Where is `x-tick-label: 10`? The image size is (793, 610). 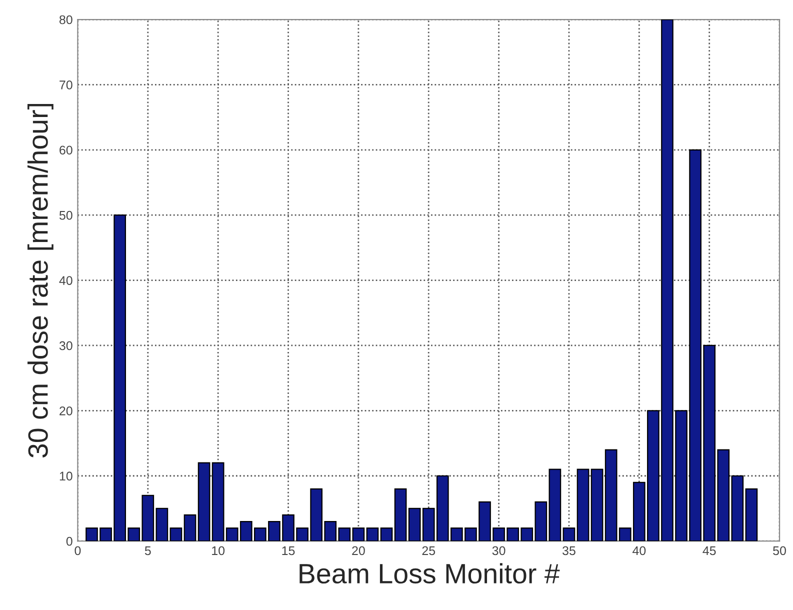 x-tick-label: 10 is located at coordinates (218, 551).